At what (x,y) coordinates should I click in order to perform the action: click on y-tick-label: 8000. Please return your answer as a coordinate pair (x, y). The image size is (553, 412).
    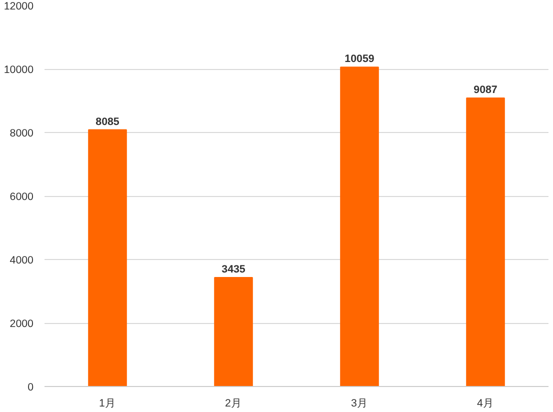
    Looking at the image, I should click on (22, 134).